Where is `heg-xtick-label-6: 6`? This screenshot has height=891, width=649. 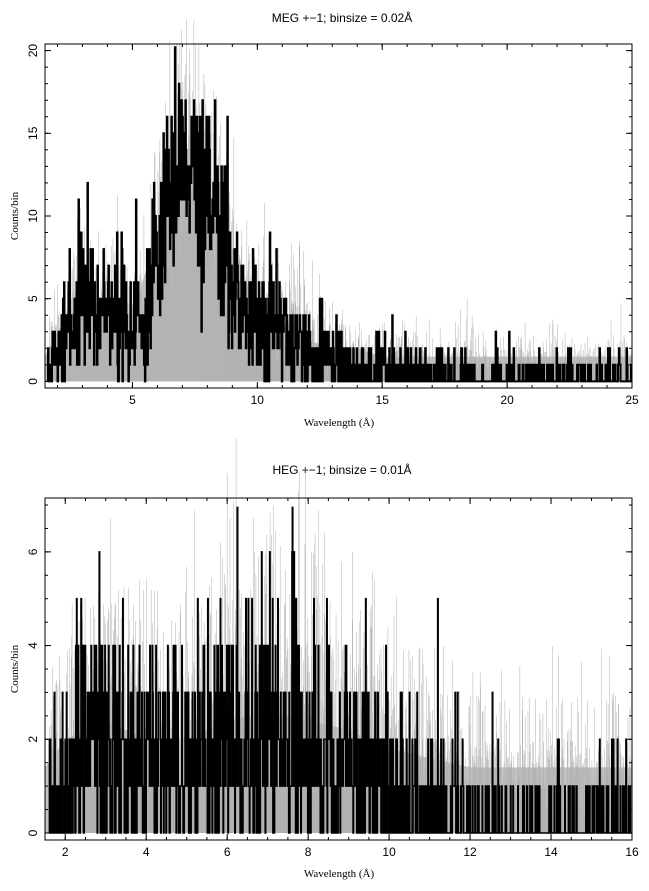
heg-xtick-label-6: 6 is located at coordinates (227, 852).